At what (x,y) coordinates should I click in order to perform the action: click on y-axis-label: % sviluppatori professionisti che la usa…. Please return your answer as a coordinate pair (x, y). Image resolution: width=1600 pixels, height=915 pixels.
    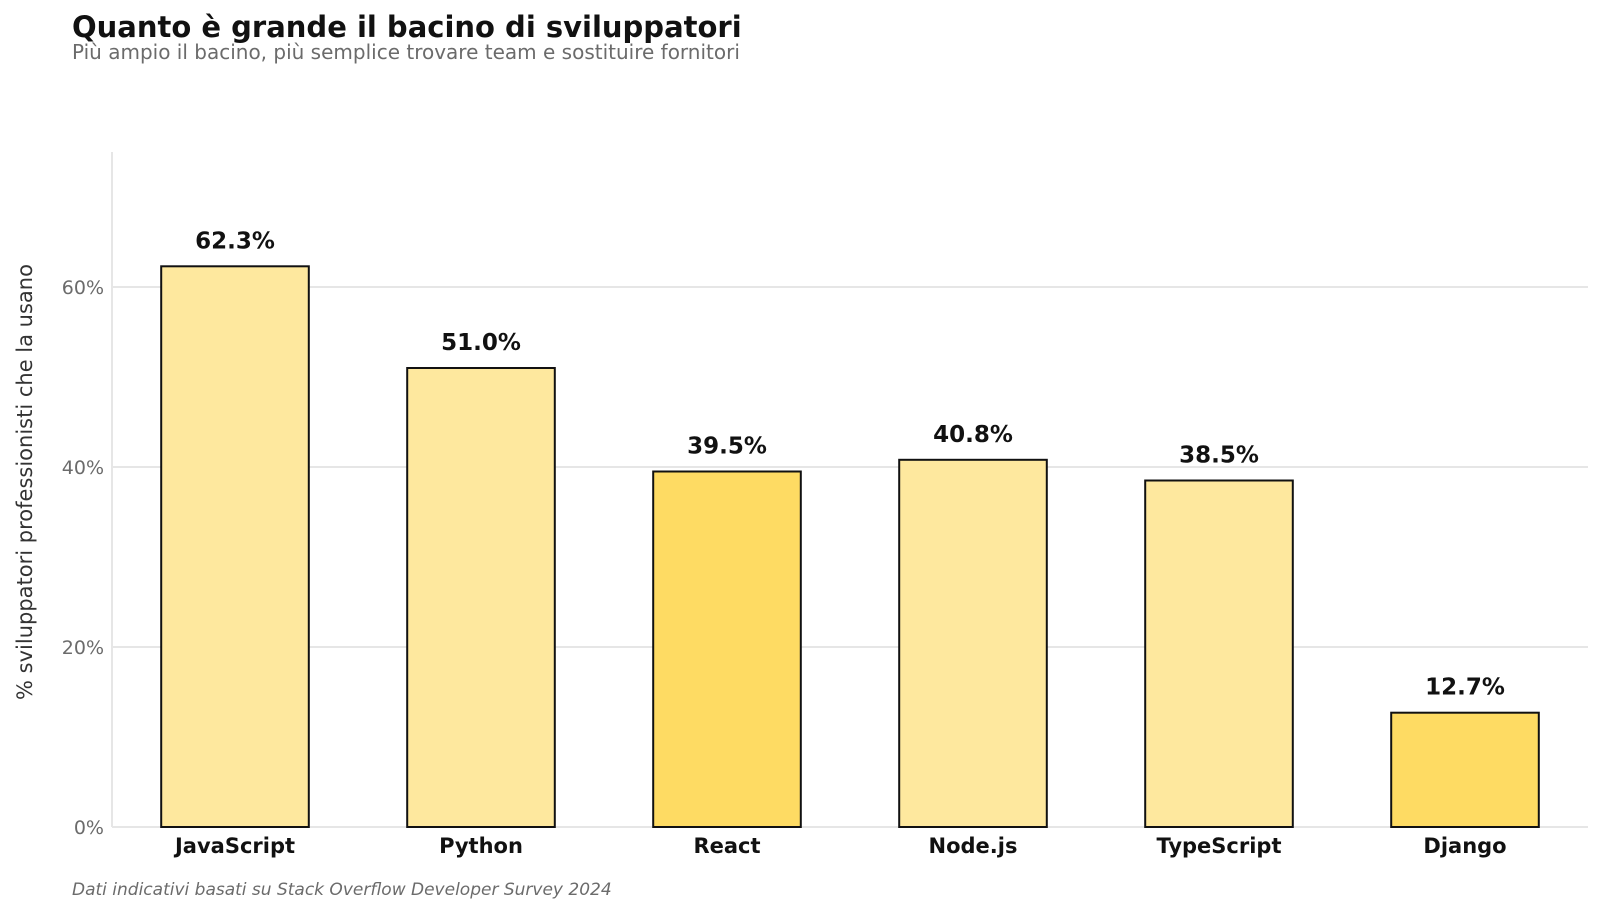
    Looking at the image, I should click on (25, 482).